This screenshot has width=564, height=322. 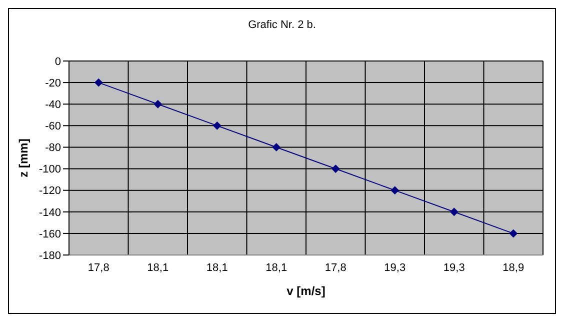 What do you see at coordinates (53, 83) in the screenshot?
I see `y-tick-label: -20` at bounding box center [53, 83].